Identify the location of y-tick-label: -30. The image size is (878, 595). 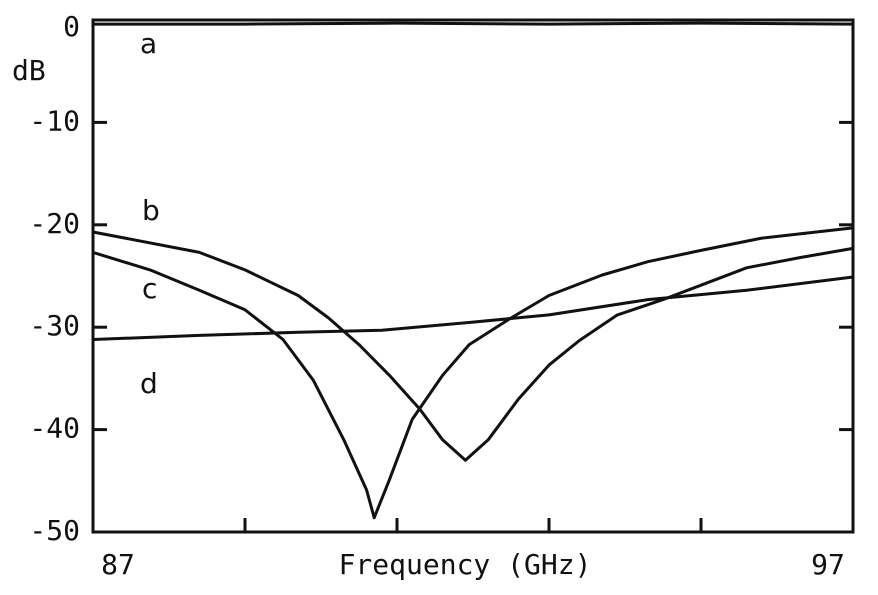
(54, 325).